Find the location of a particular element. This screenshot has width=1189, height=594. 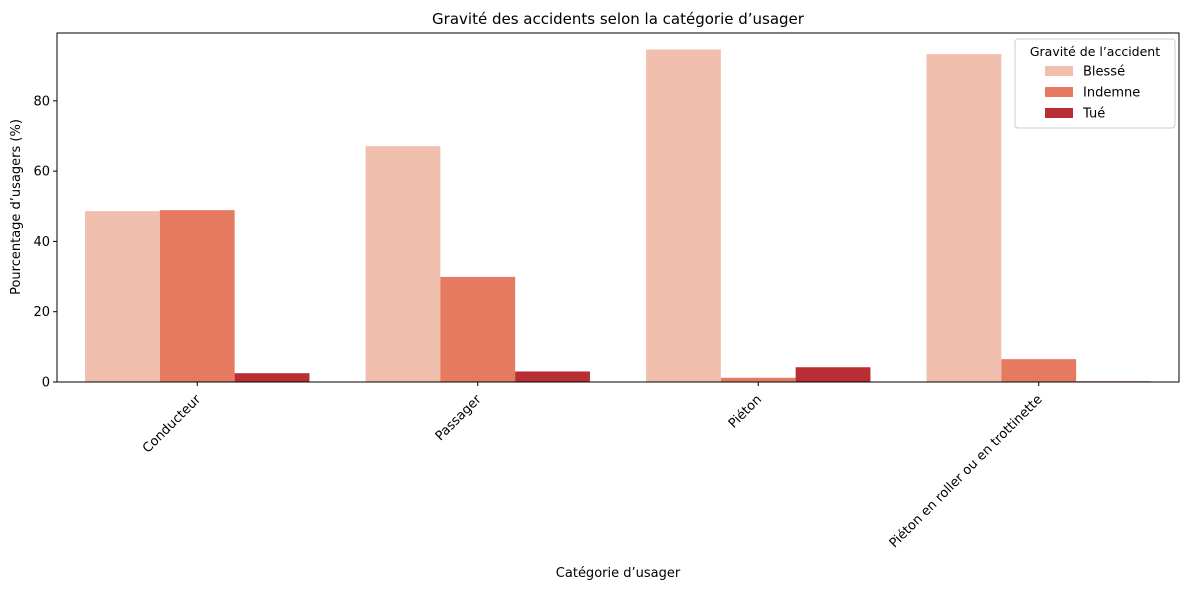

x-tick-label: Piéton en roller ou en trottinette is located at coordinates (966, 471).